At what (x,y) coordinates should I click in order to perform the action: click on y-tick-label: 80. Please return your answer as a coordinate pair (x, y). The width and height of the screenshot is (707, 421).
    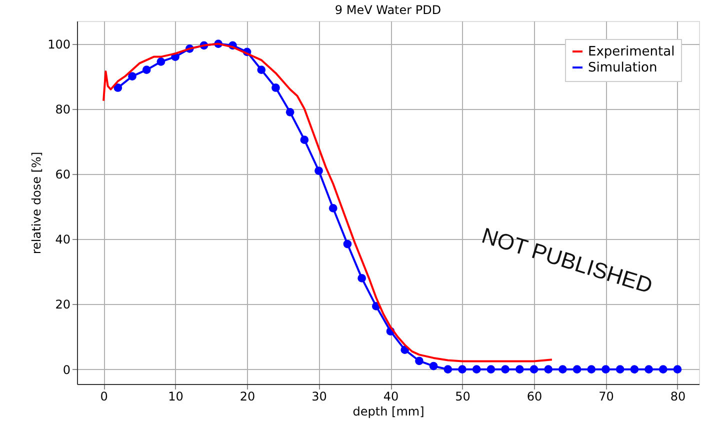
    Looking at the image, I should click on (62, 109).